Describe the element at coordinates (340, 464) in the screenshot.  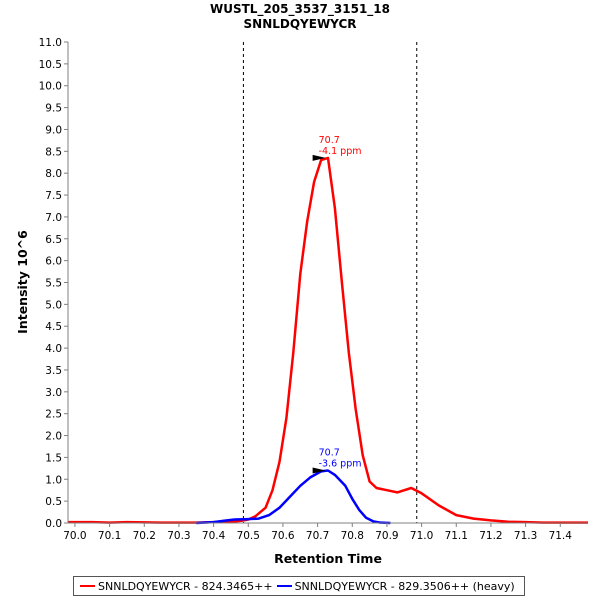
I see `peak-ppm-label: -3.6 ppm` at that location.